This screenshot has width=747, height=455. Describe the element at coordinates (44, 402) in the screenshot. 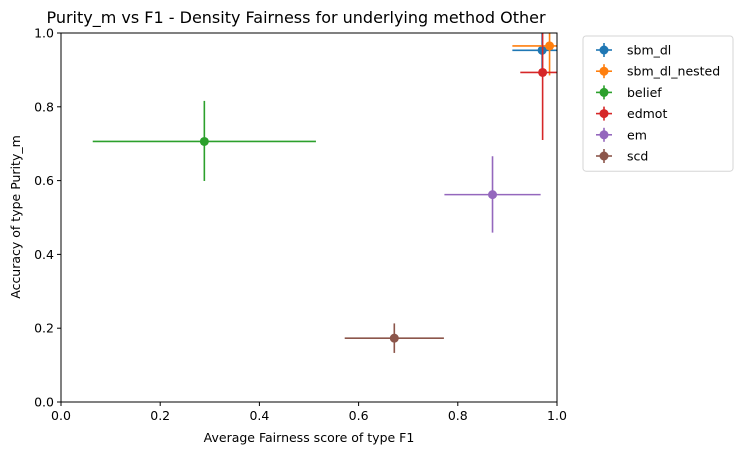

I see `y-tick-label: 0.0` at that location.